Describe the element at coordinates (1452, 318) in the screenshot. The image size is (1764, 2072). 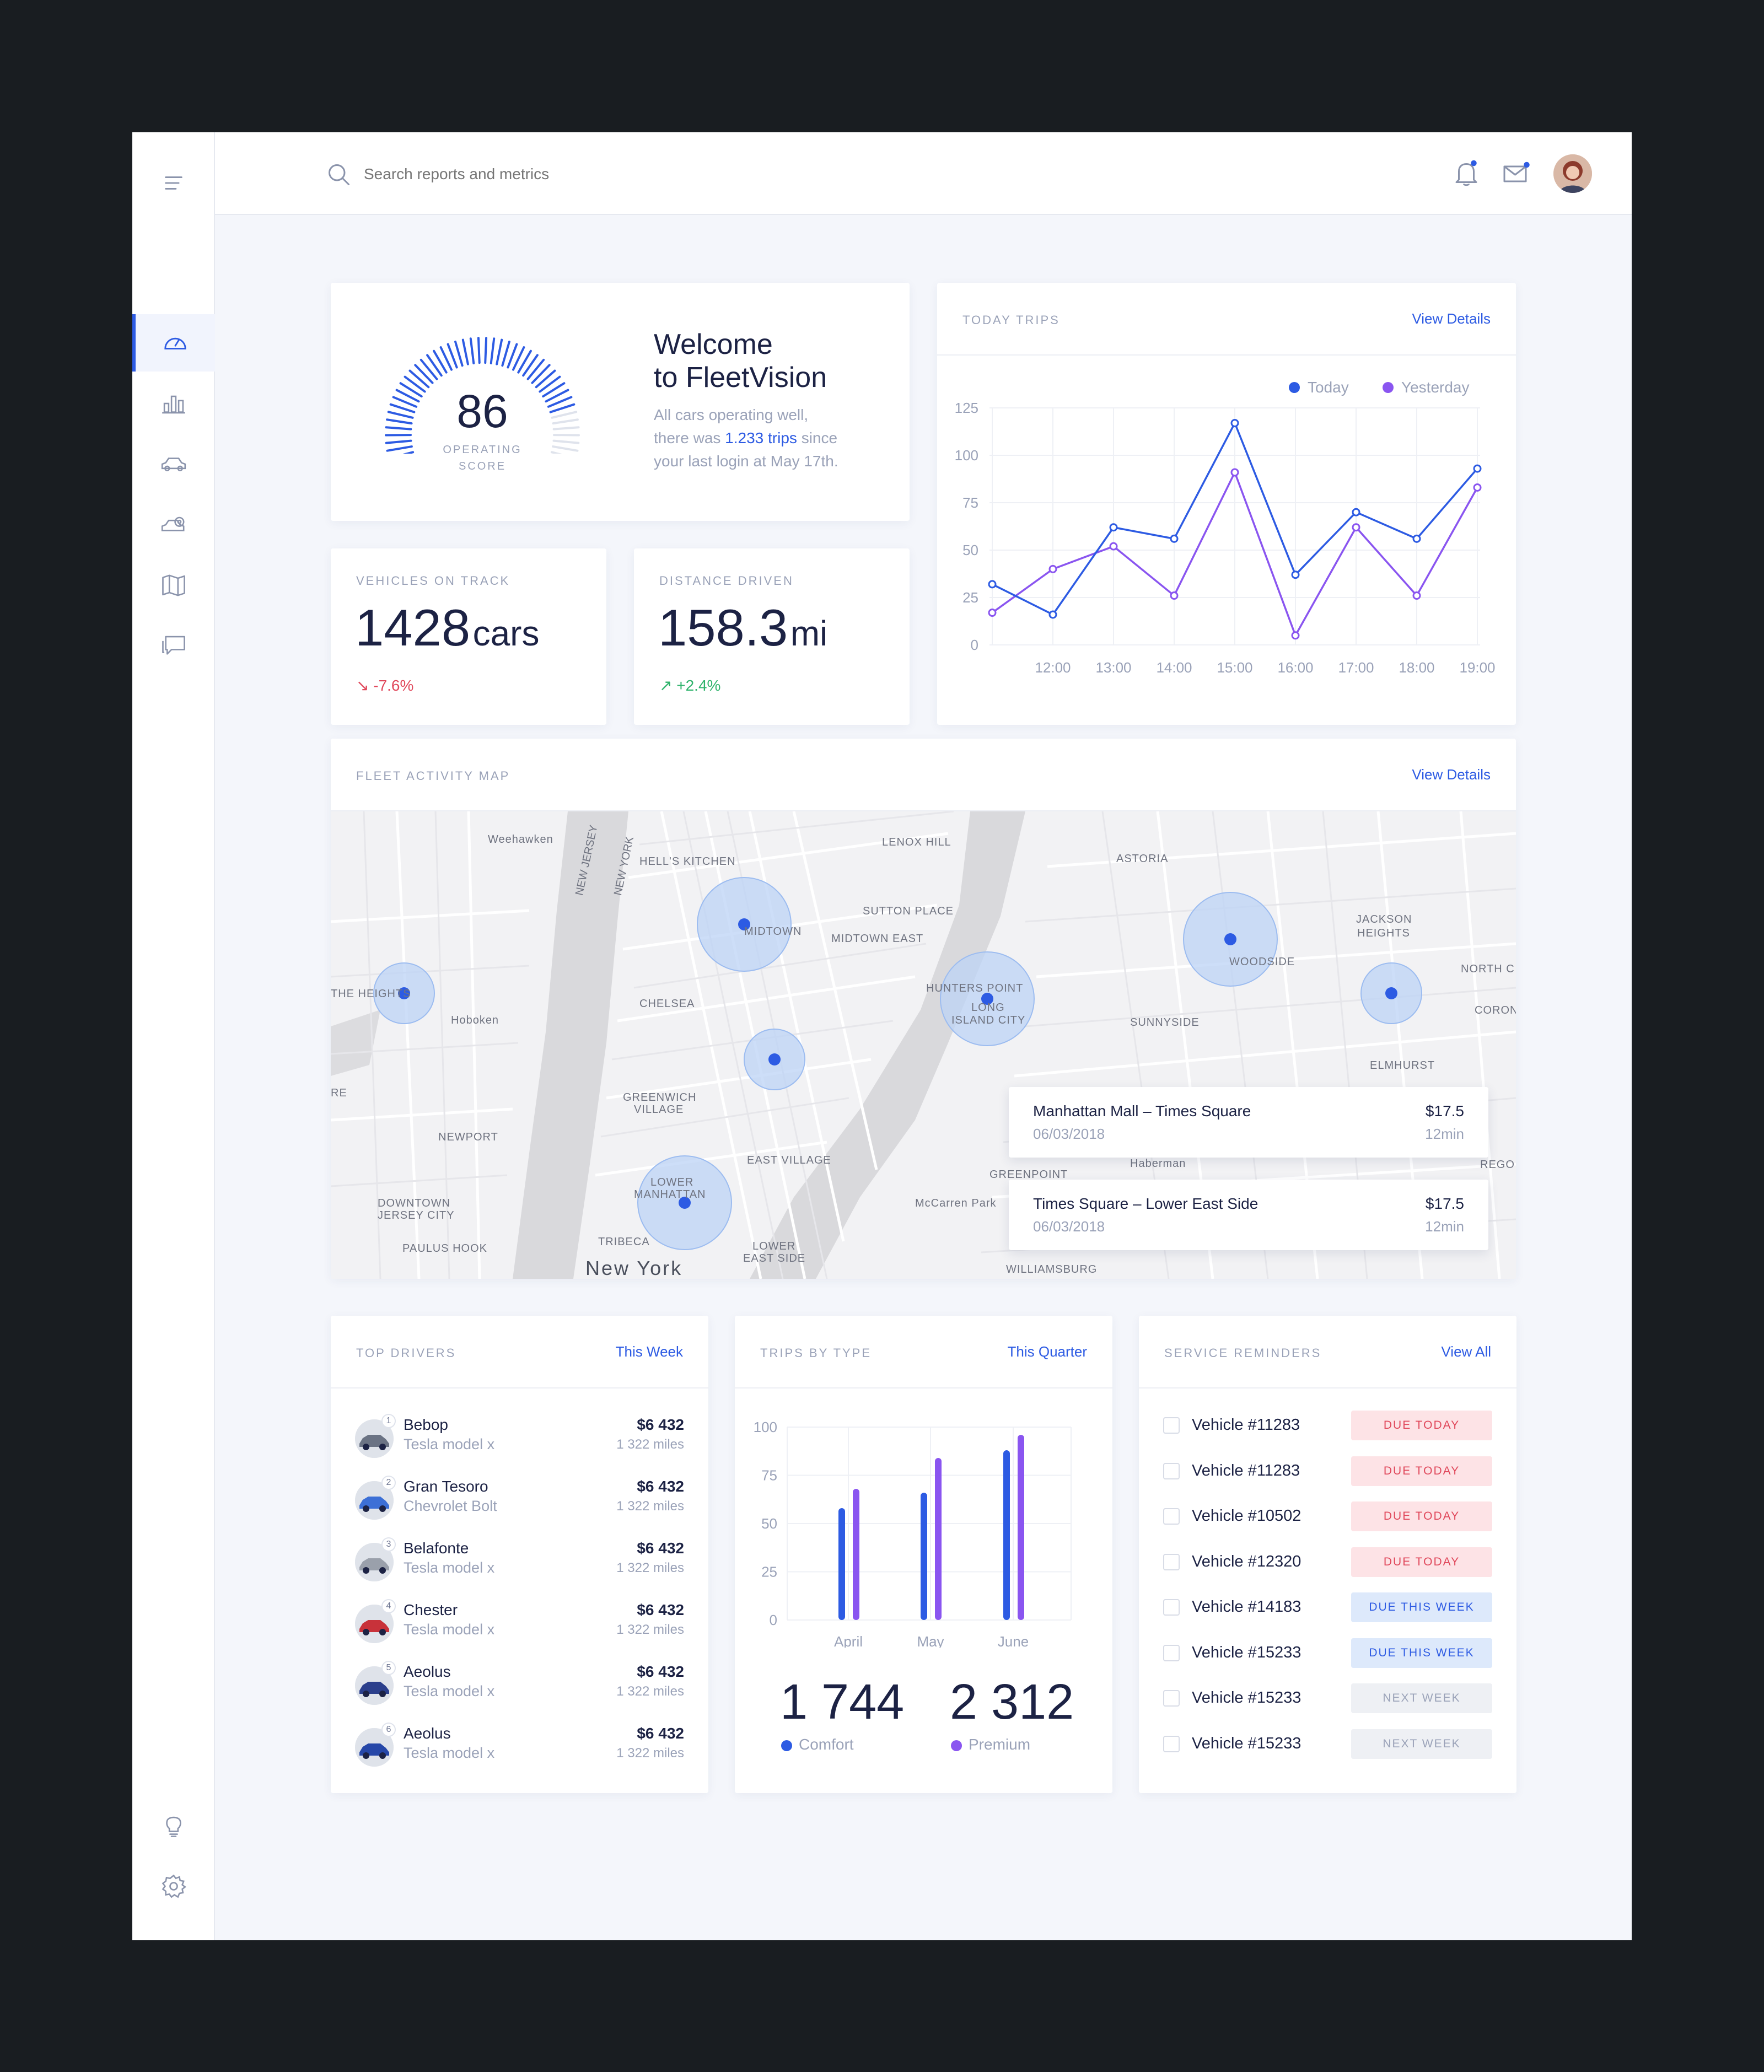
I see `today-trips-view-details-link: View Details` at that location.